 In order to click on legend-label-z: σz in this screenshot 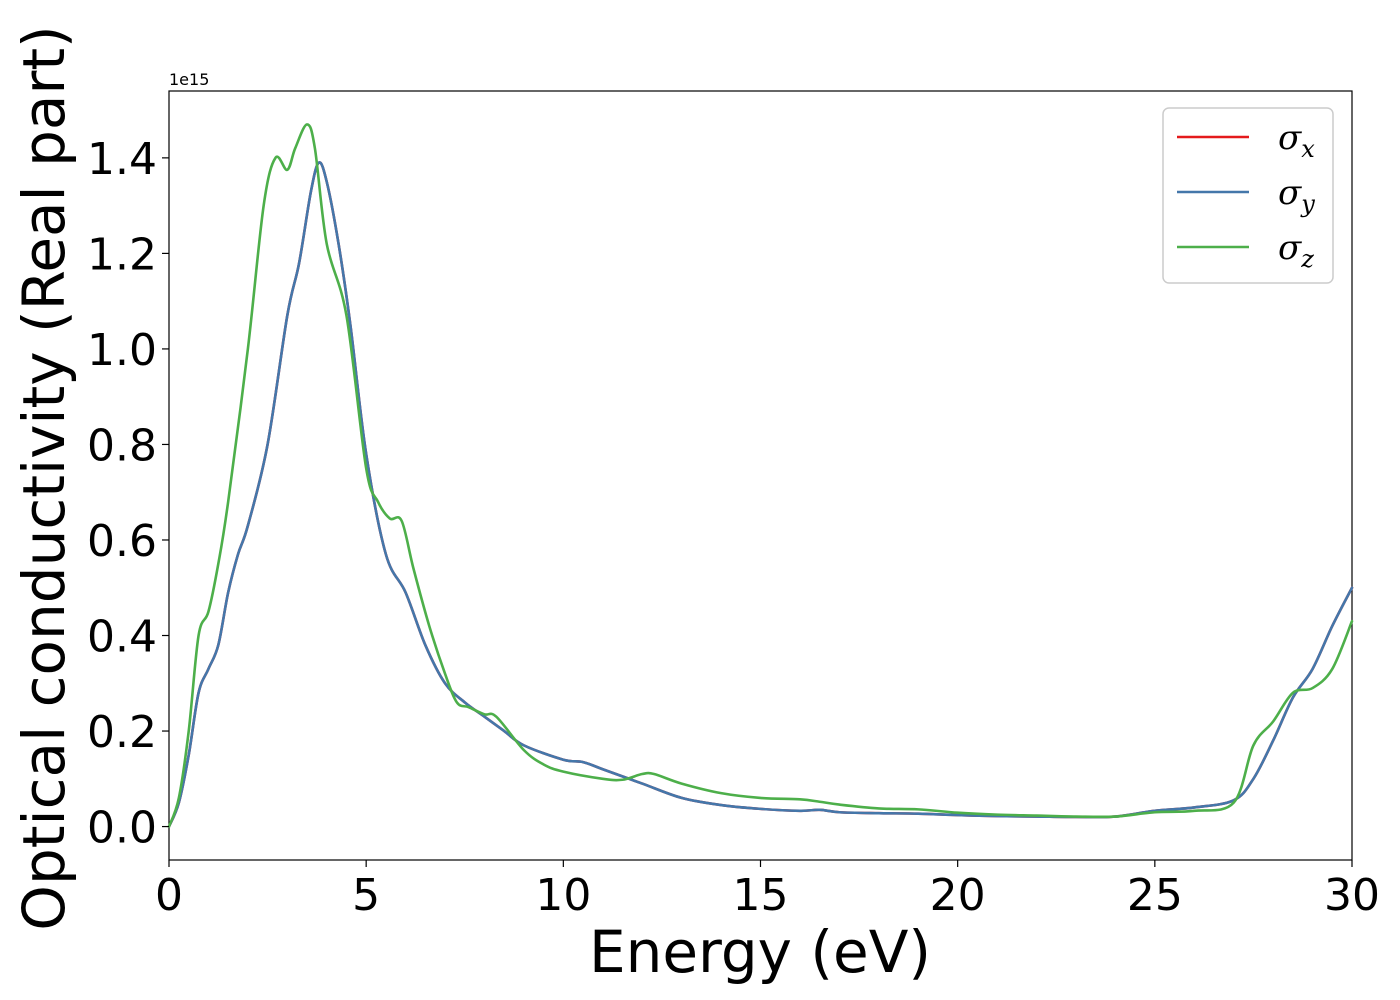, I will do `click(1296, 250)`.